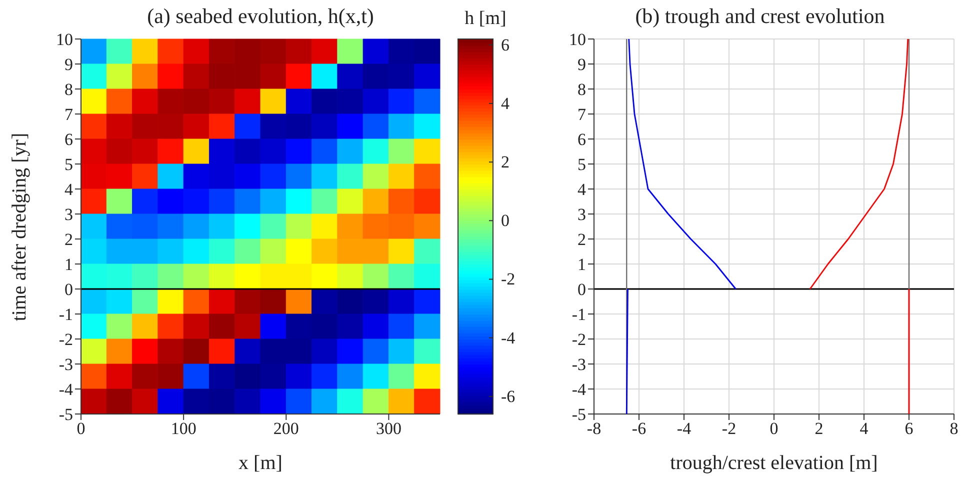 This screenshot has width=966, height=489. Describe the element at coordinates (760, 16) in the screenshot. I see `chart-title: (b) trough and crest evolution` at that location.